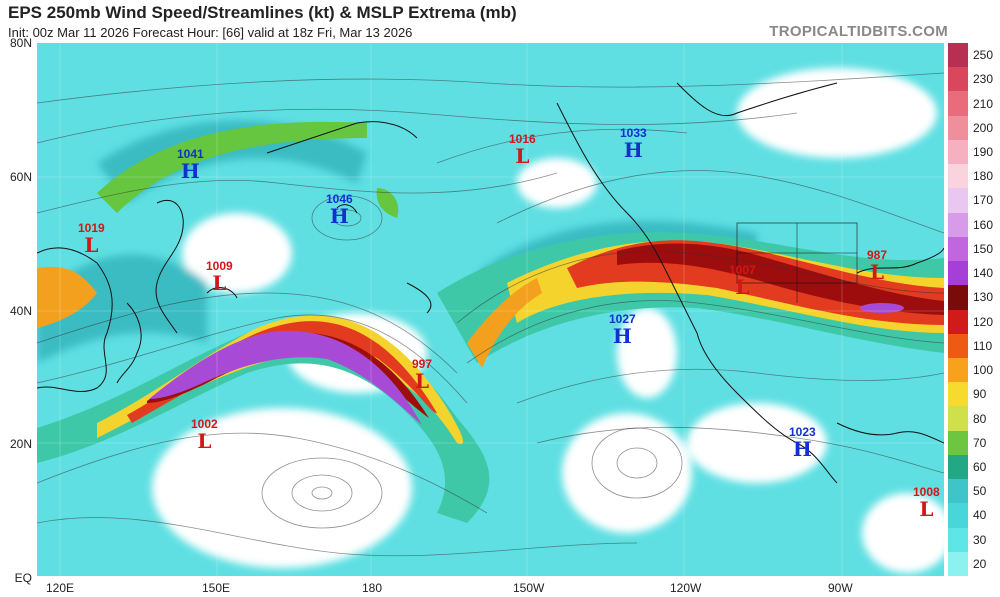 The height and width of the screenshot is (597, 1000). What do you see at coordinates (983, 152) in the screenshot?
I see `colorbar-tick-label: 190` at bounding box center [983, 152].